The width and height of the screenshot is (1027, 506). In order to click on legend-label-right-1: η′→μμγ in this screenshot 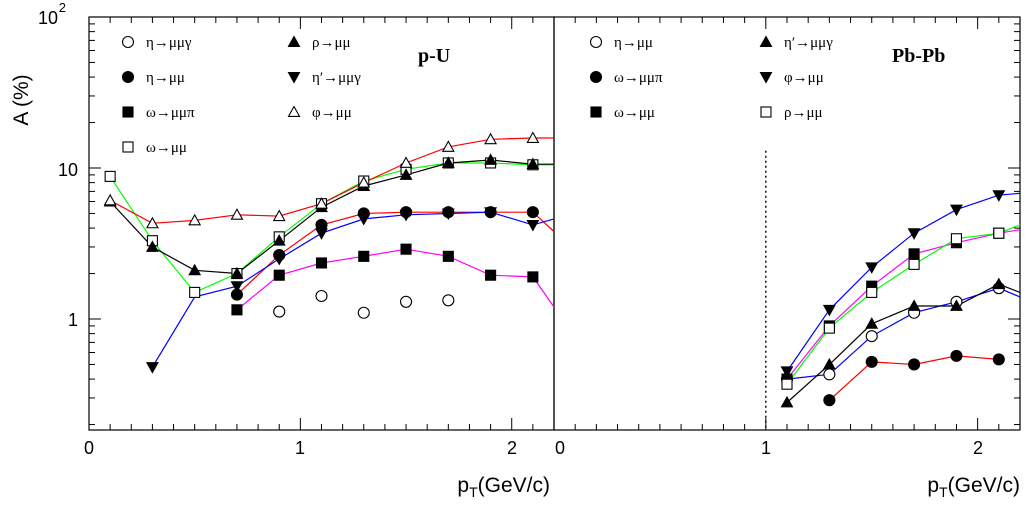, I will do `click(808, 43)`.